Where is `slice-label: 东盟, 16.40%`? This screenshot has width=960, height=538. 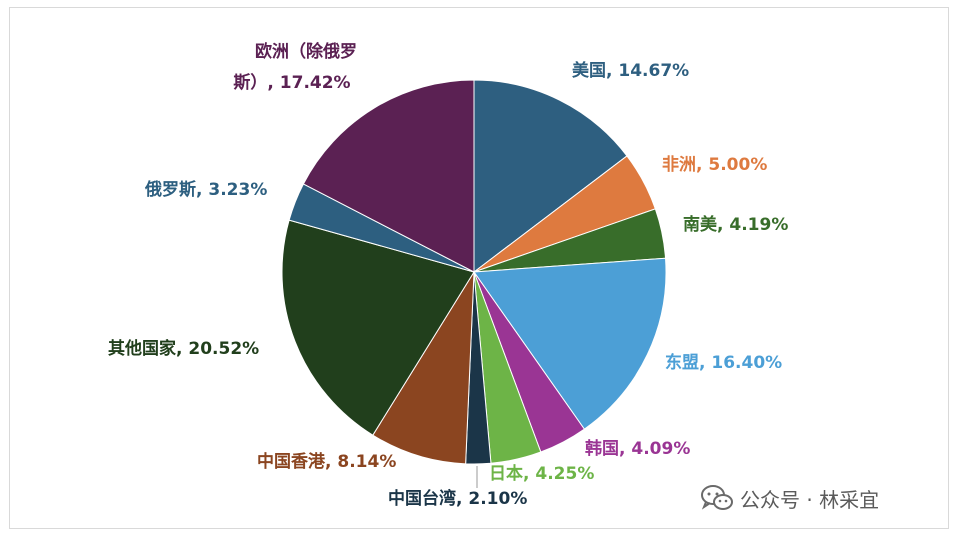
slice-label: 东盟, 16.40% is located at coordinates (723, 362).